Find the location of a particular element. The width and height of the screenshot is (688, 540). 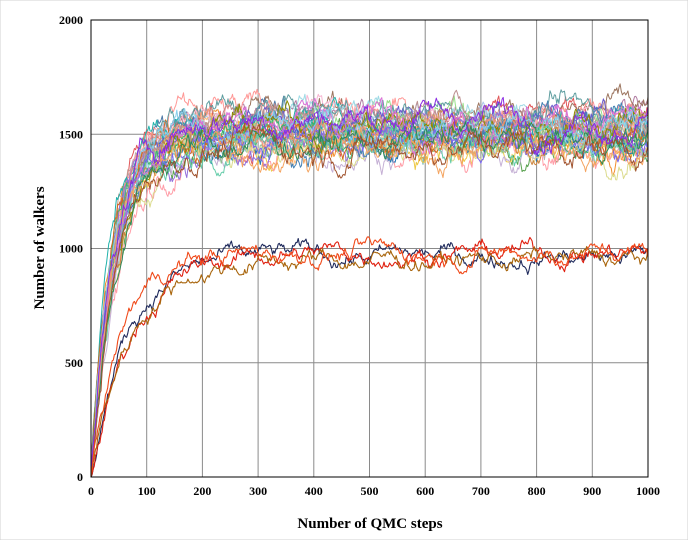

x-axis-title: Number of QMC steps is located at coordinates (369, 524).